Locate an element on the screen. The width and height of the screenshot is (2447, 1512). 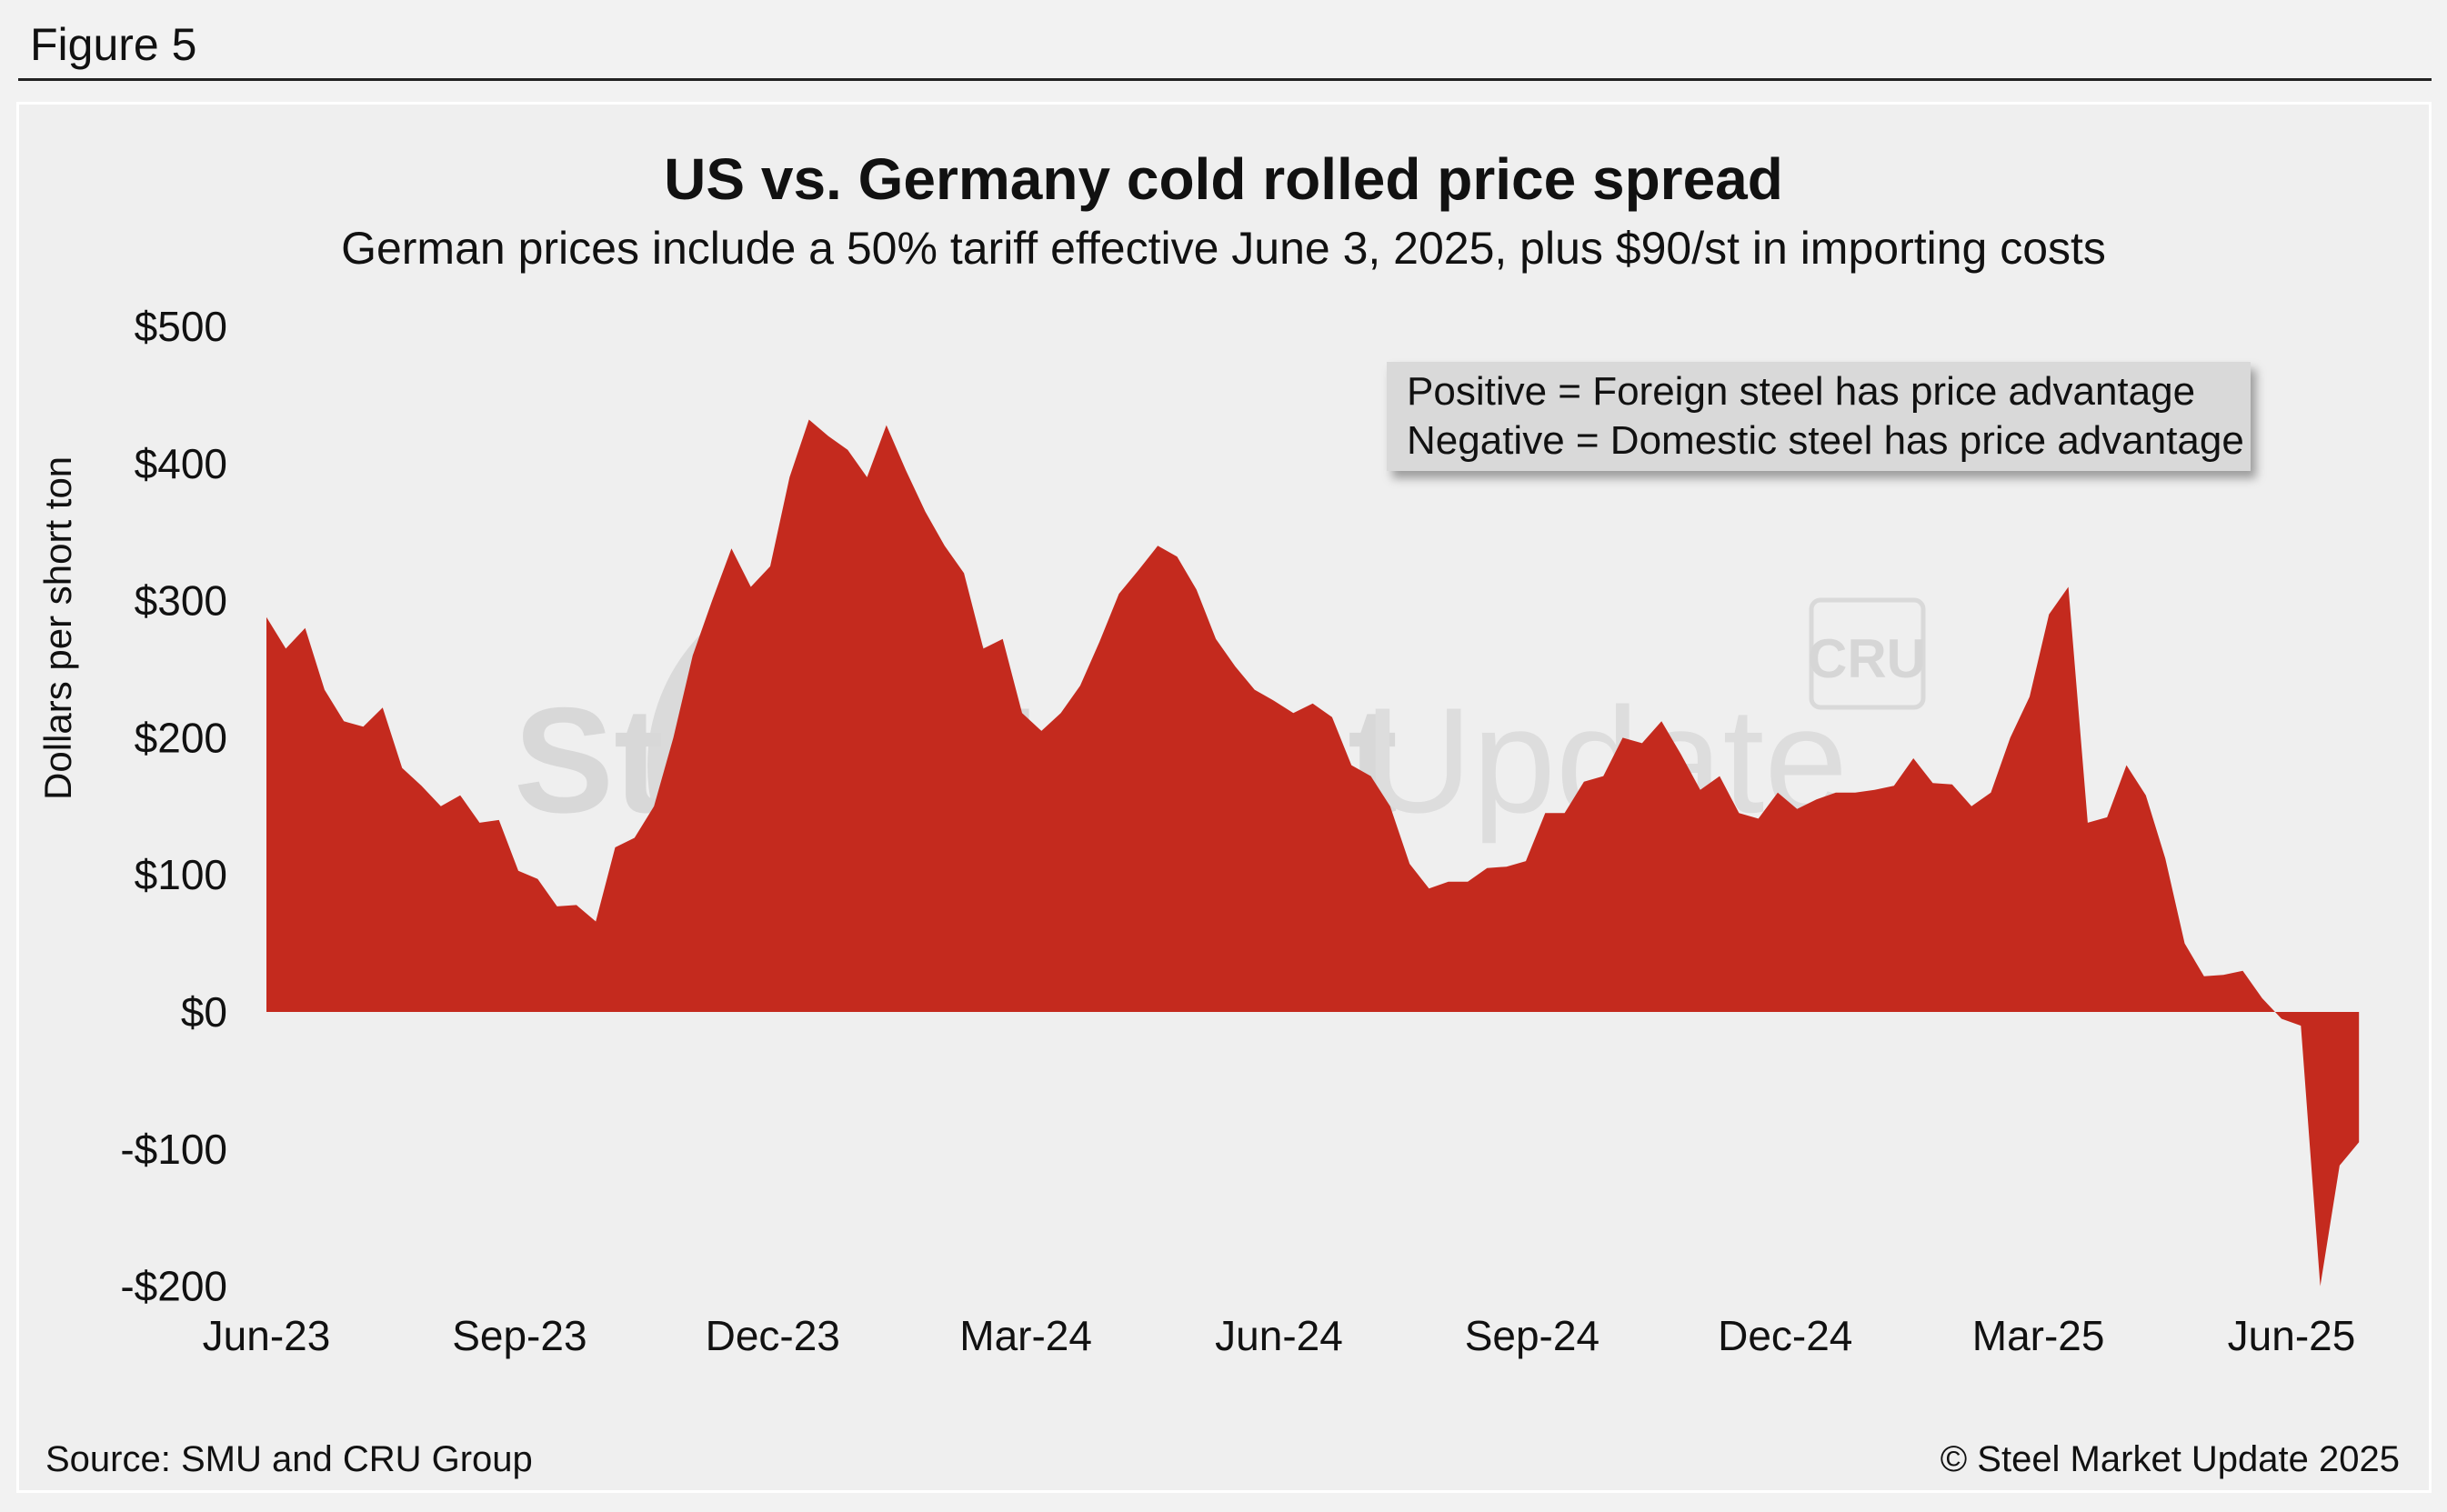
figure-label: Figure 5 is located at coordinates (114, 44).